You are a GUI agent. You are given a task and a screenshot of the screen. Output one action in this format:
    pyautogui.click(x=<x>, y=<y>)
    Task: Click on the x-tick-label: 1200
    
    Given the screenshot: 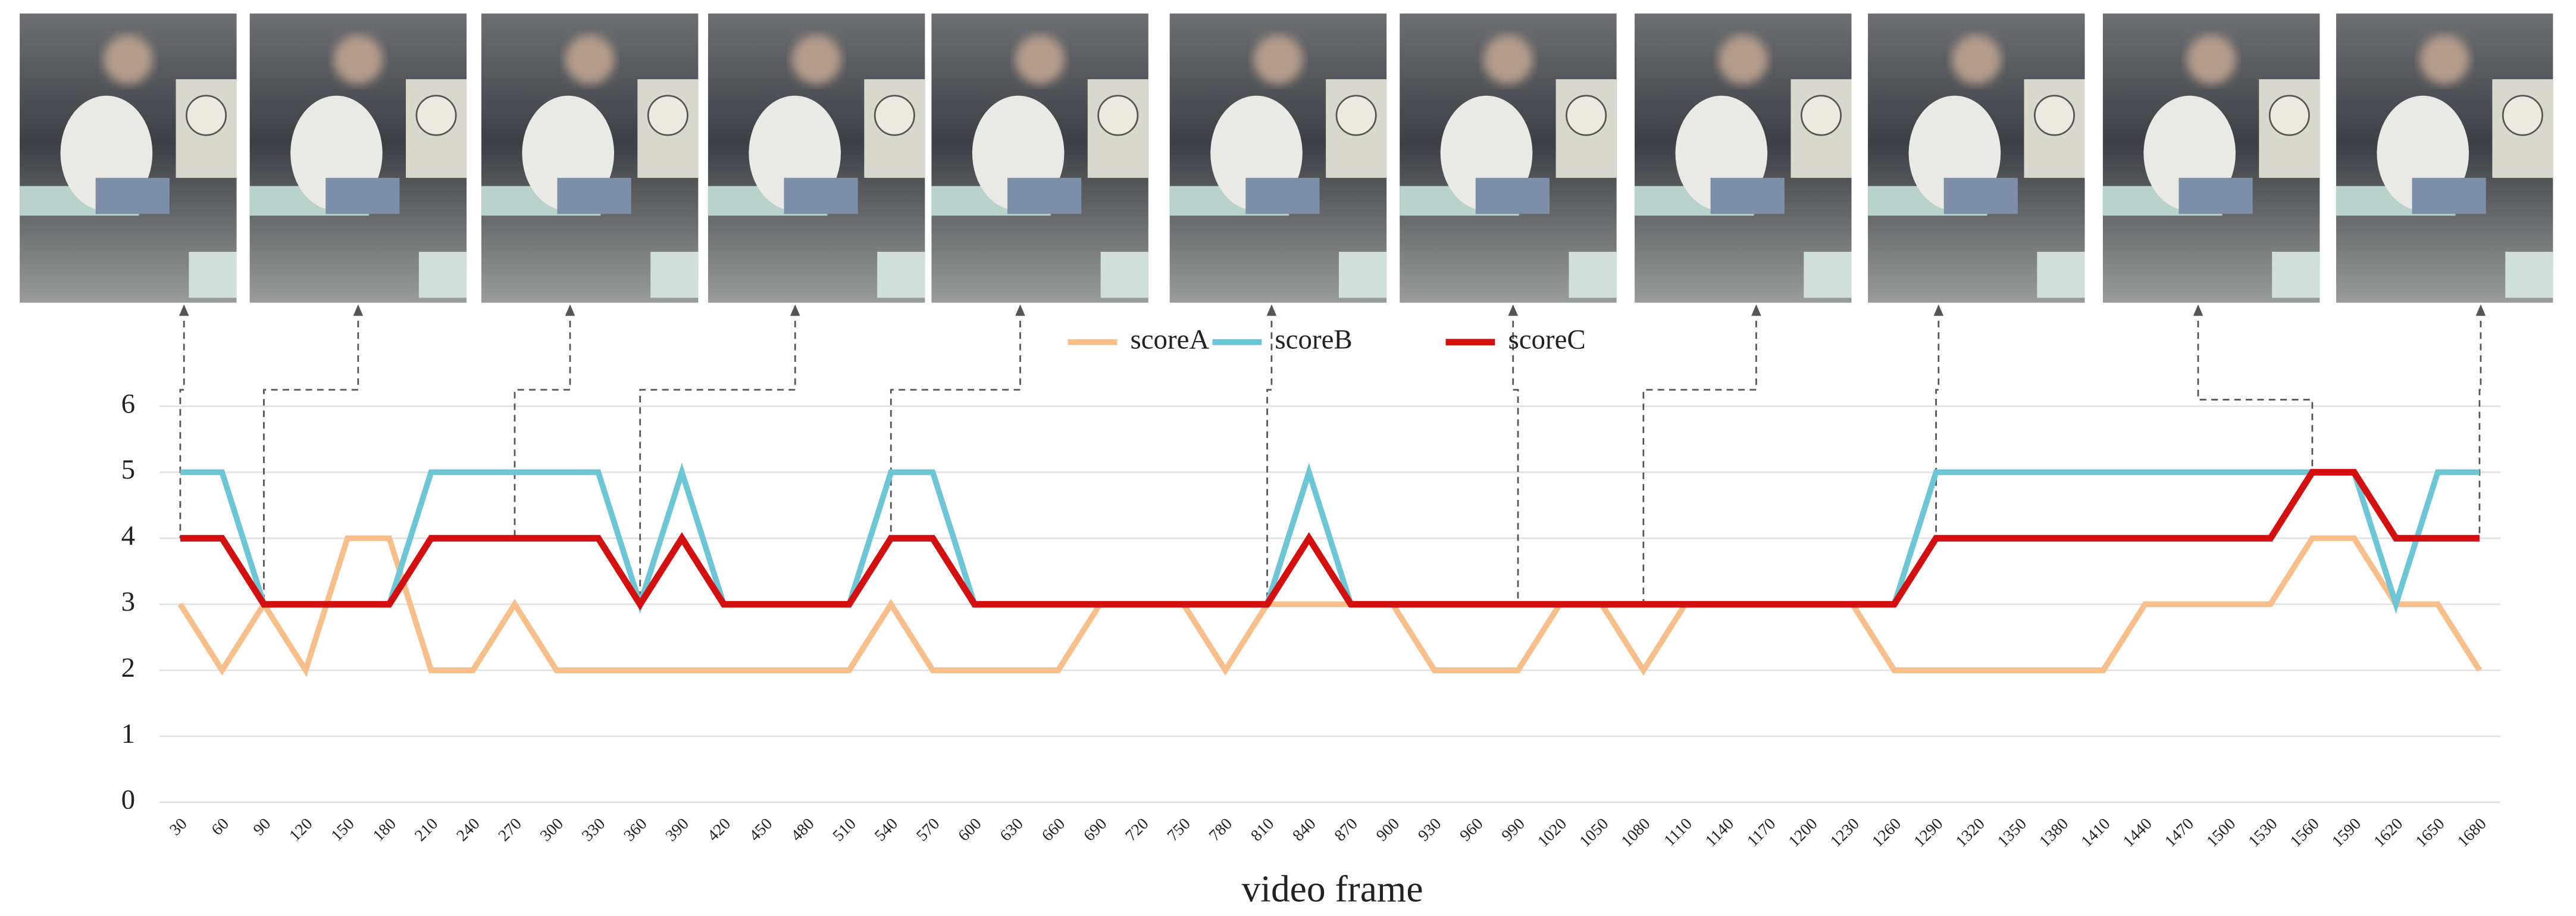 What is the action you would take?
    pyautogui.click(x=1803, y=832)
    